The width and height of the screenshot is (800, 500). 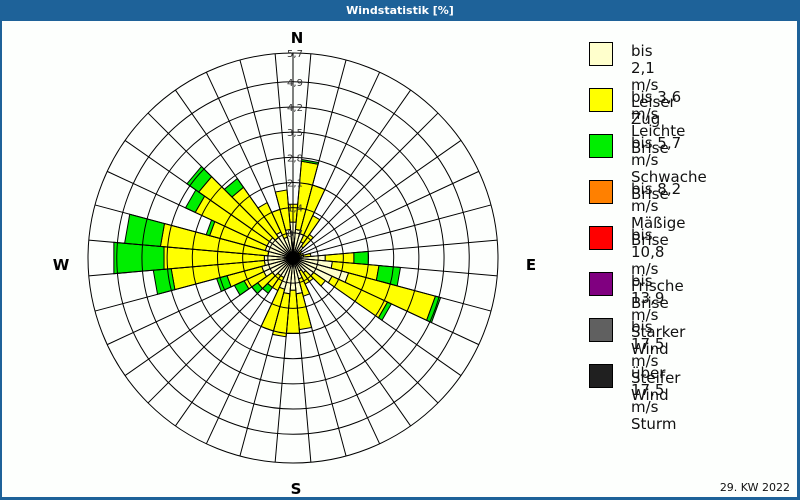 What do you see at coordinates (754, 487) in the screenshot?
I see `week-label: 29. KW 2022` at bounding box center [754, 487].